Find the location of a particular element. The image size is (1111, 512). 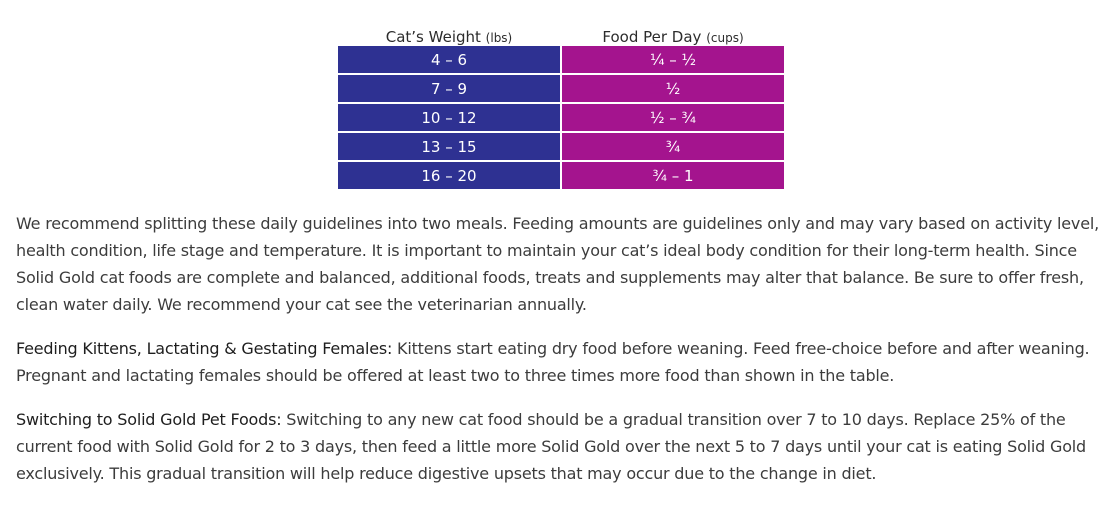

table-row: 13 – 15 ¾ is located at coordinates (561, 146).